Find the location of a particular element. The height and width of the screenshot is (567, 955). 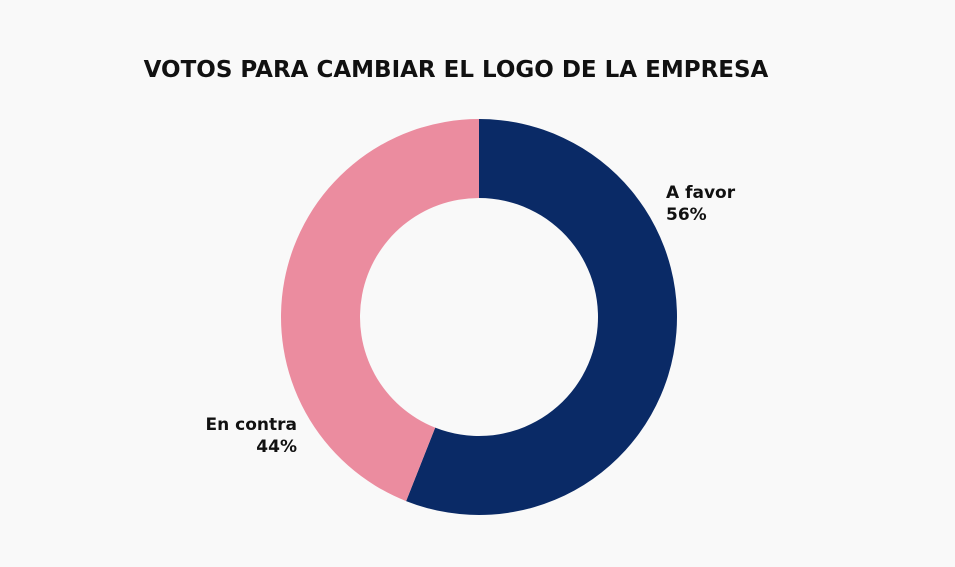

slice-value-a-favor: 56% is located at coordinates (686, 215).